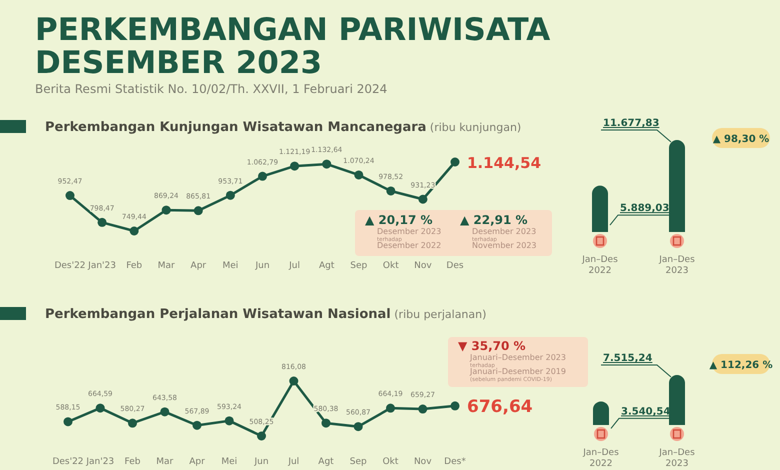 The image size is (780, 470). I want to click on x-tick-label: Des, so click(455, 266).